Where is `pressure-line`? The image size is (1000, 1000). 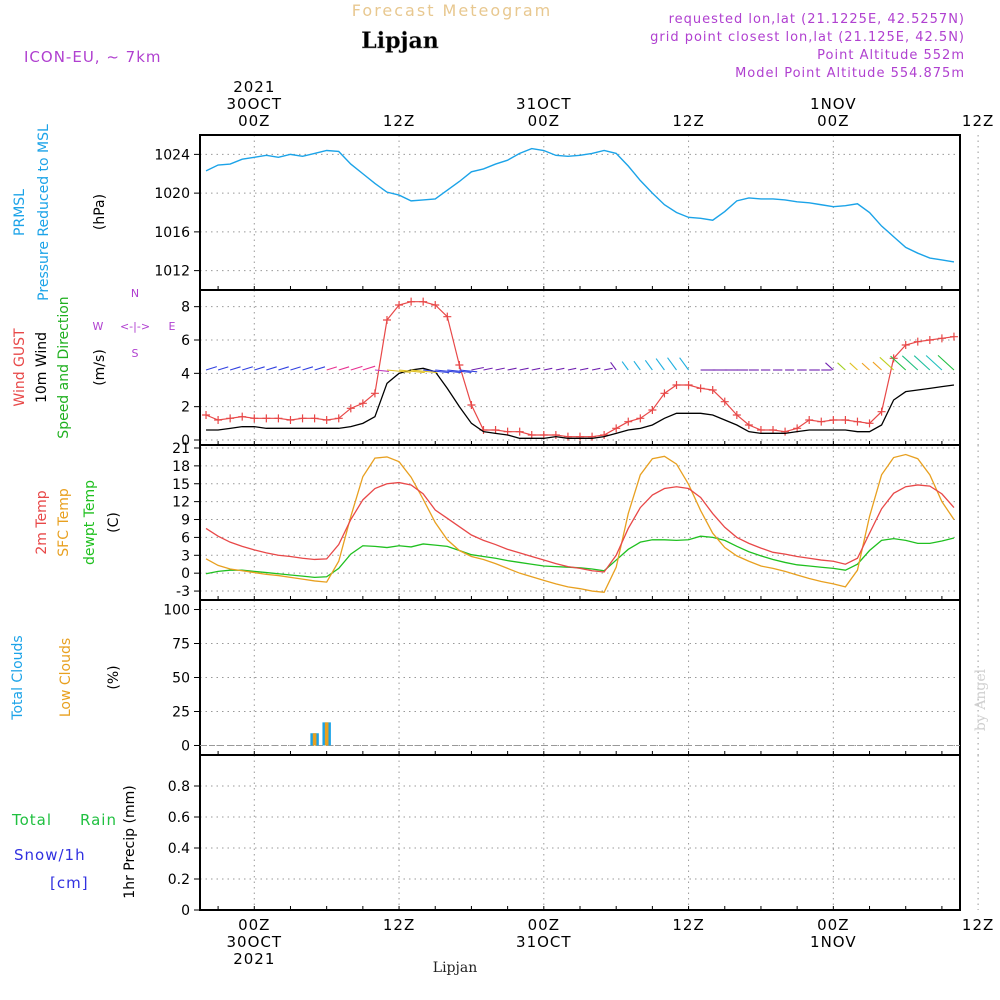
pressure-line is located at coordinates (580, 205).